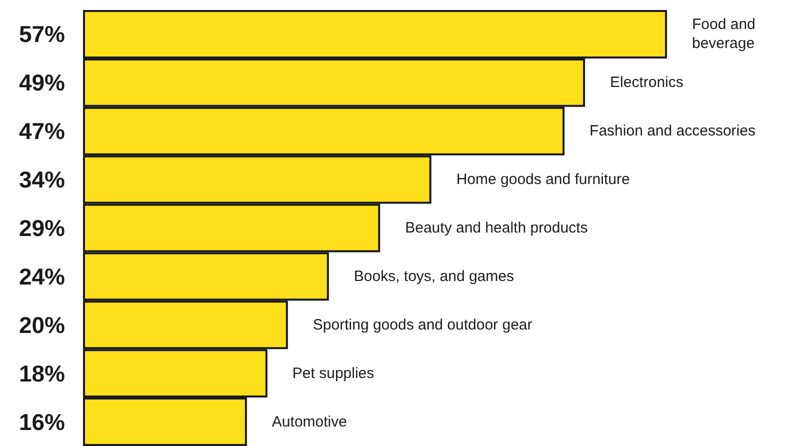 Image resolution: width=787 pixels, height=446 pixels. What do you see at coordinates (41, 131) in the screenshot?
I see `data-label: 47%` at bounding box center [41, 131].